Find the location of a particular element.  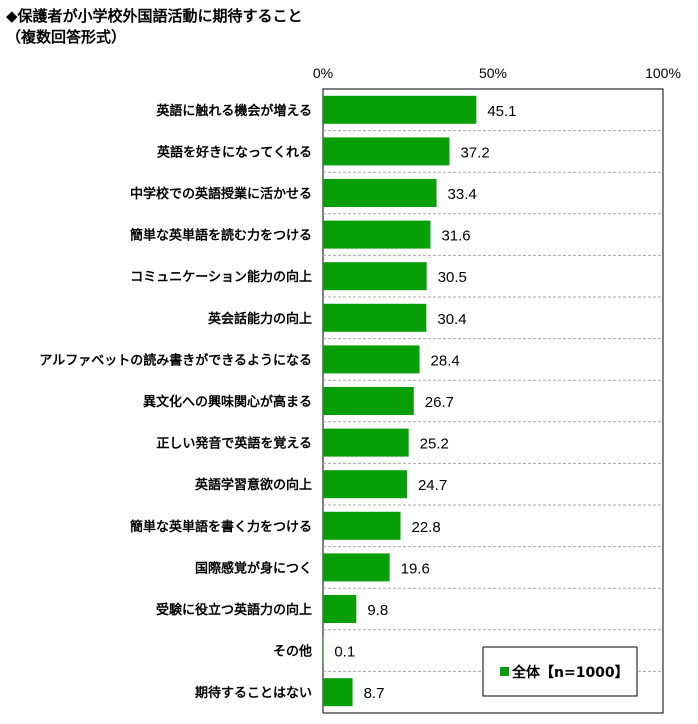

value-label: 8.7 is located at coordinates (374, 693).